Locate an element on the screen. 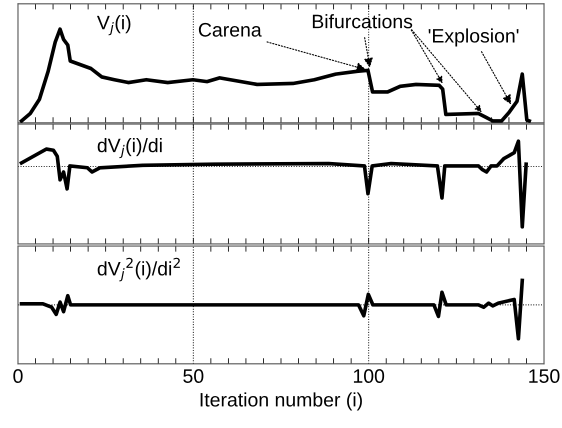  annotation: 'Explosion' is located at coordinates (473, 37).